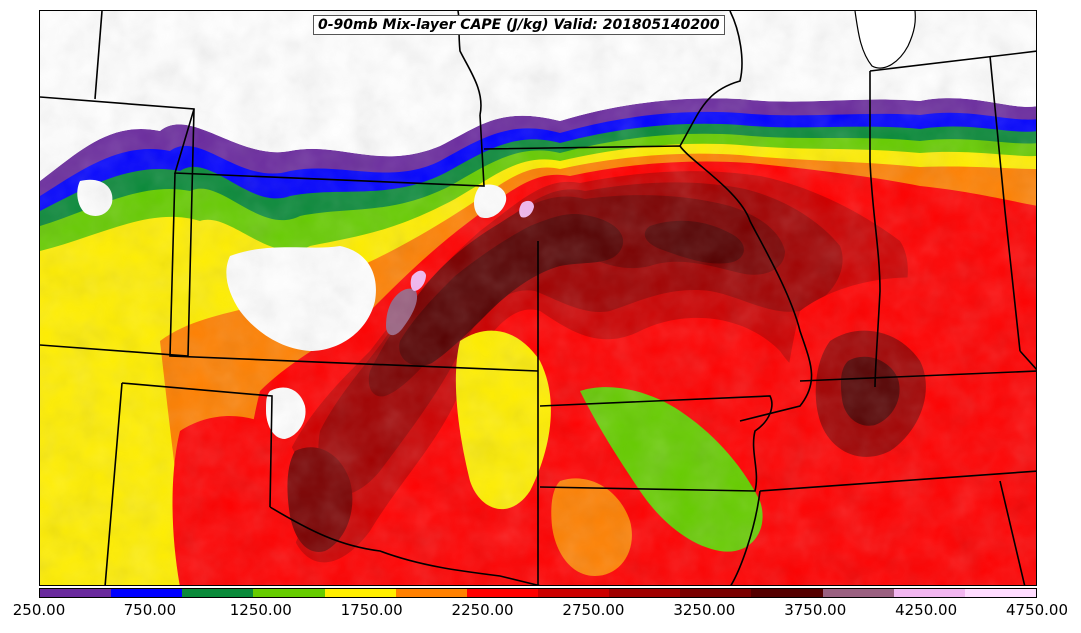 This screenshot has height=633, width=1081. I want to click on colorbar-tick-label: 3250.00, so click(704, 610).